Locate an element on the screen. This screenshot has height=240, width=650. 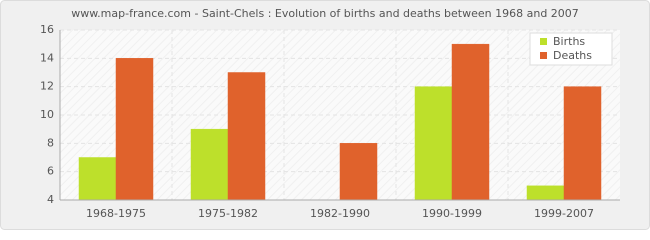
y-tick-label: 16 is located at coordinates (47, 29).